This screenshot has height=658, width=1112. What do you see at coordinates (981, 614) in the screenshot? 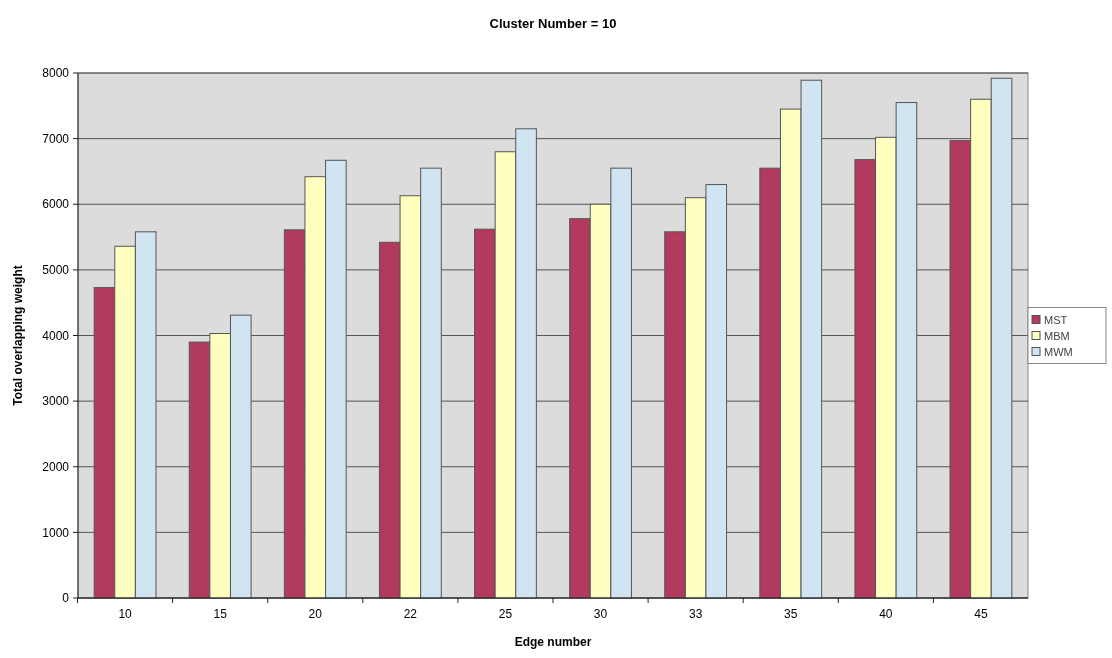
I see `x-tick-label: 45` at bounding box center [981, 614].